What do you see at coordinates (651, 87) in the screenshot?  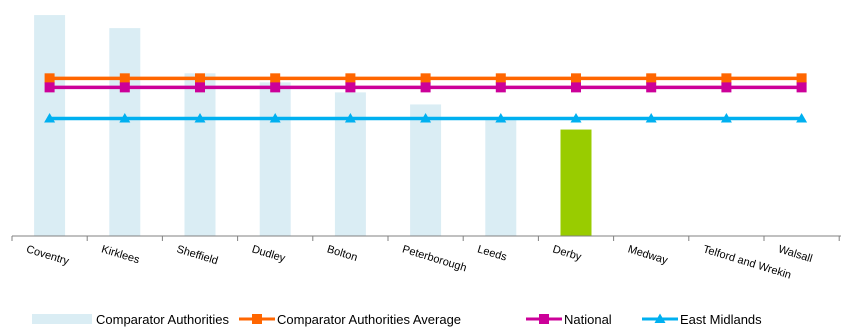 I see `marker-national-medway` at bounding box center [651, 87].